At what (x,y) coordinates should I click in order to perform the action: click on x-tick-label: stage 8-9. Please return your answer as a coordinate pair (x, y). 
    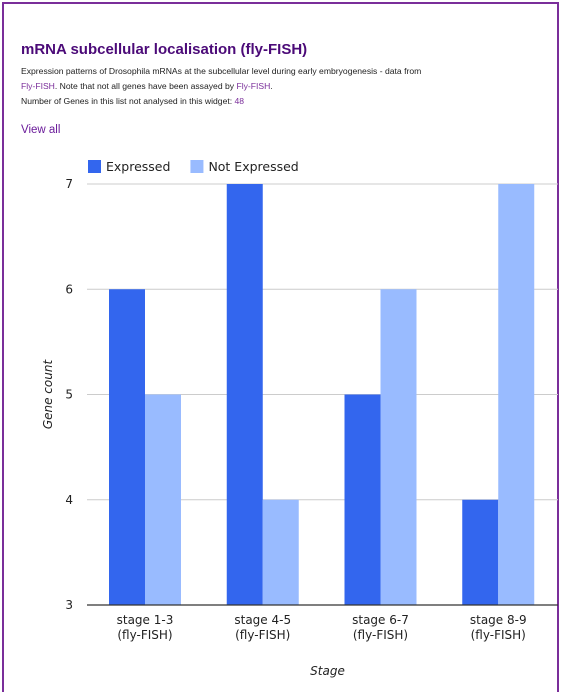
    Looking at the image, I should click on (498, 620).